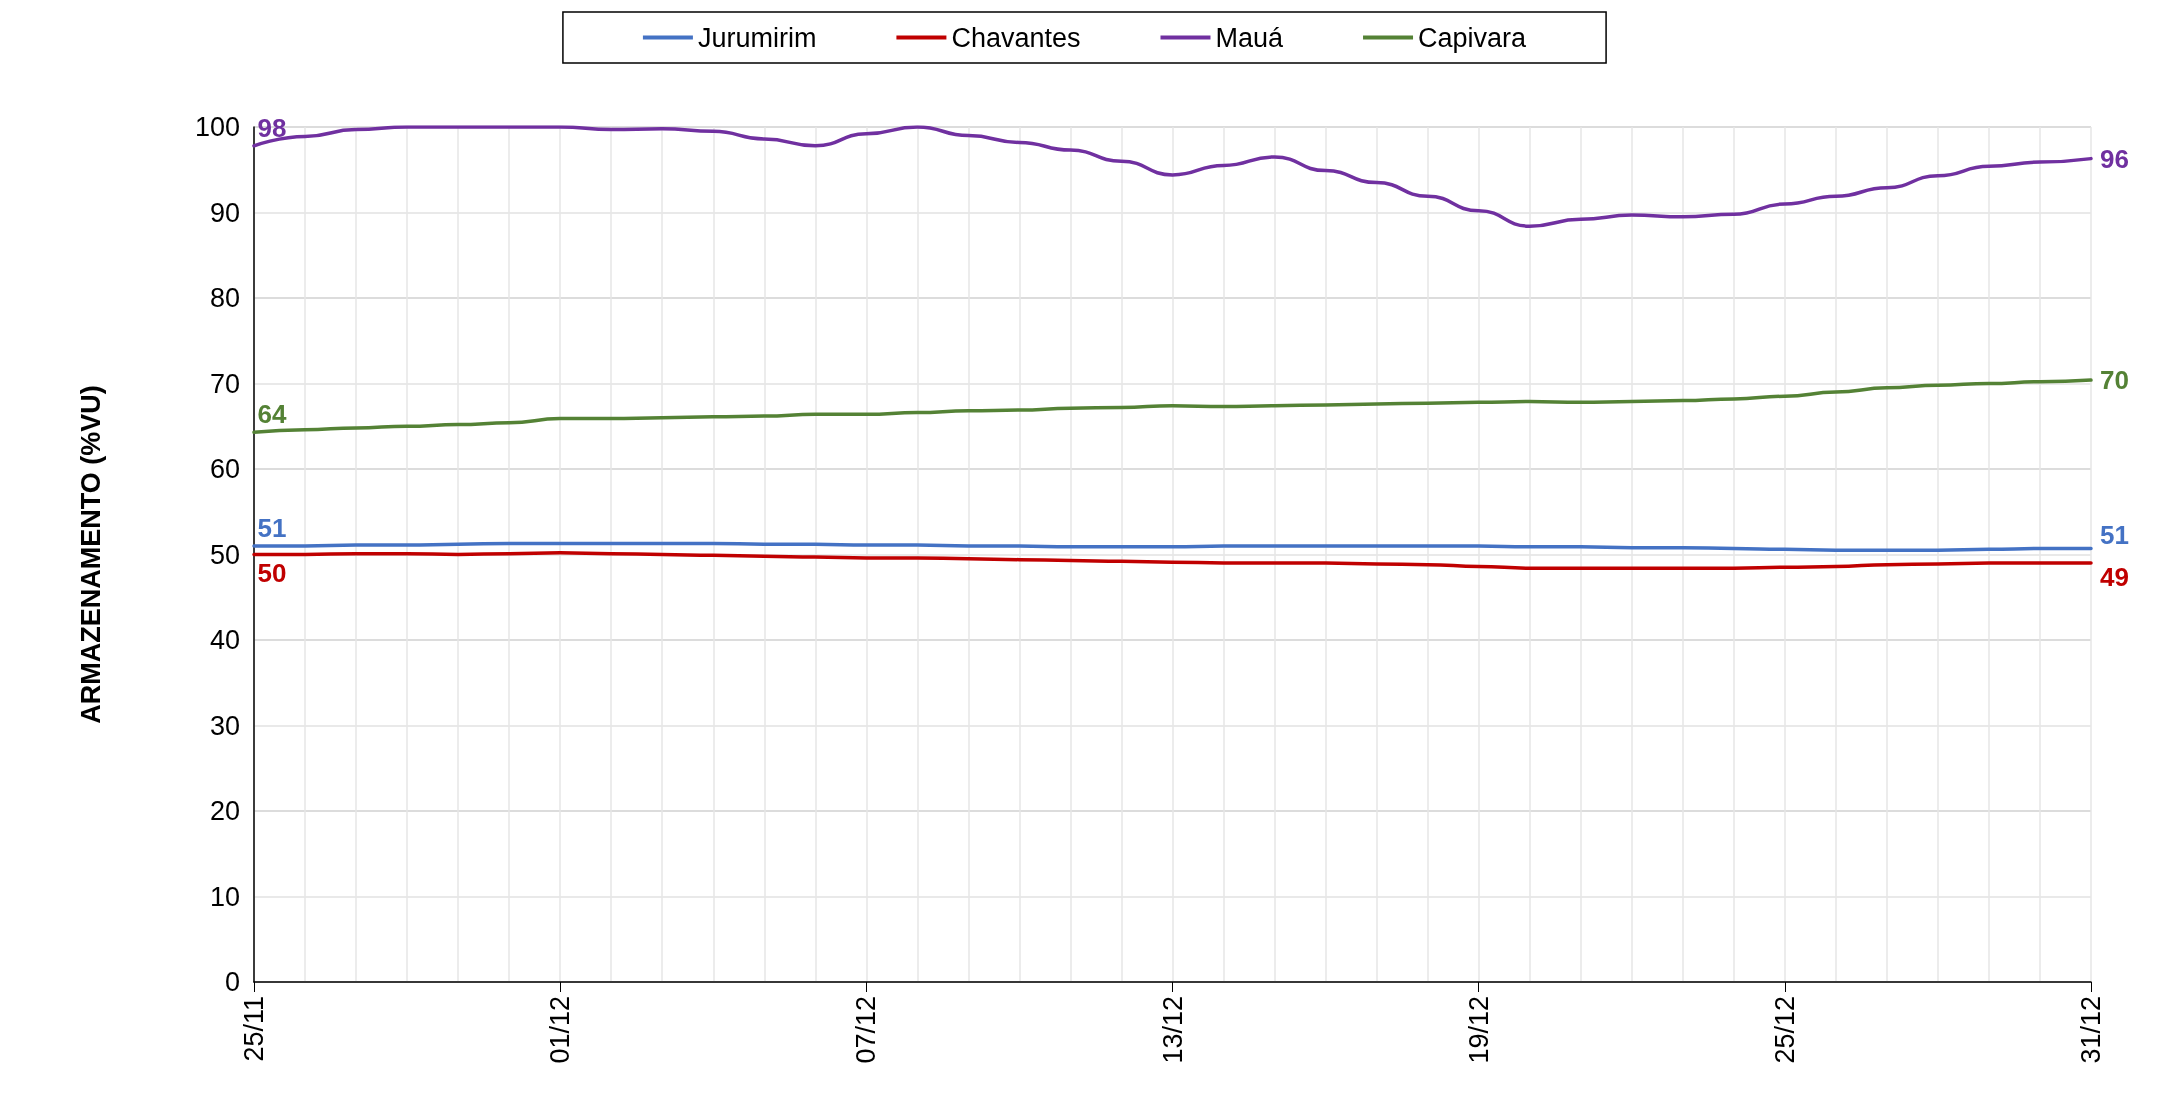  Describe the element at coordinates (272, 414) in the screenshot. I see `data-label: 64` at that location.